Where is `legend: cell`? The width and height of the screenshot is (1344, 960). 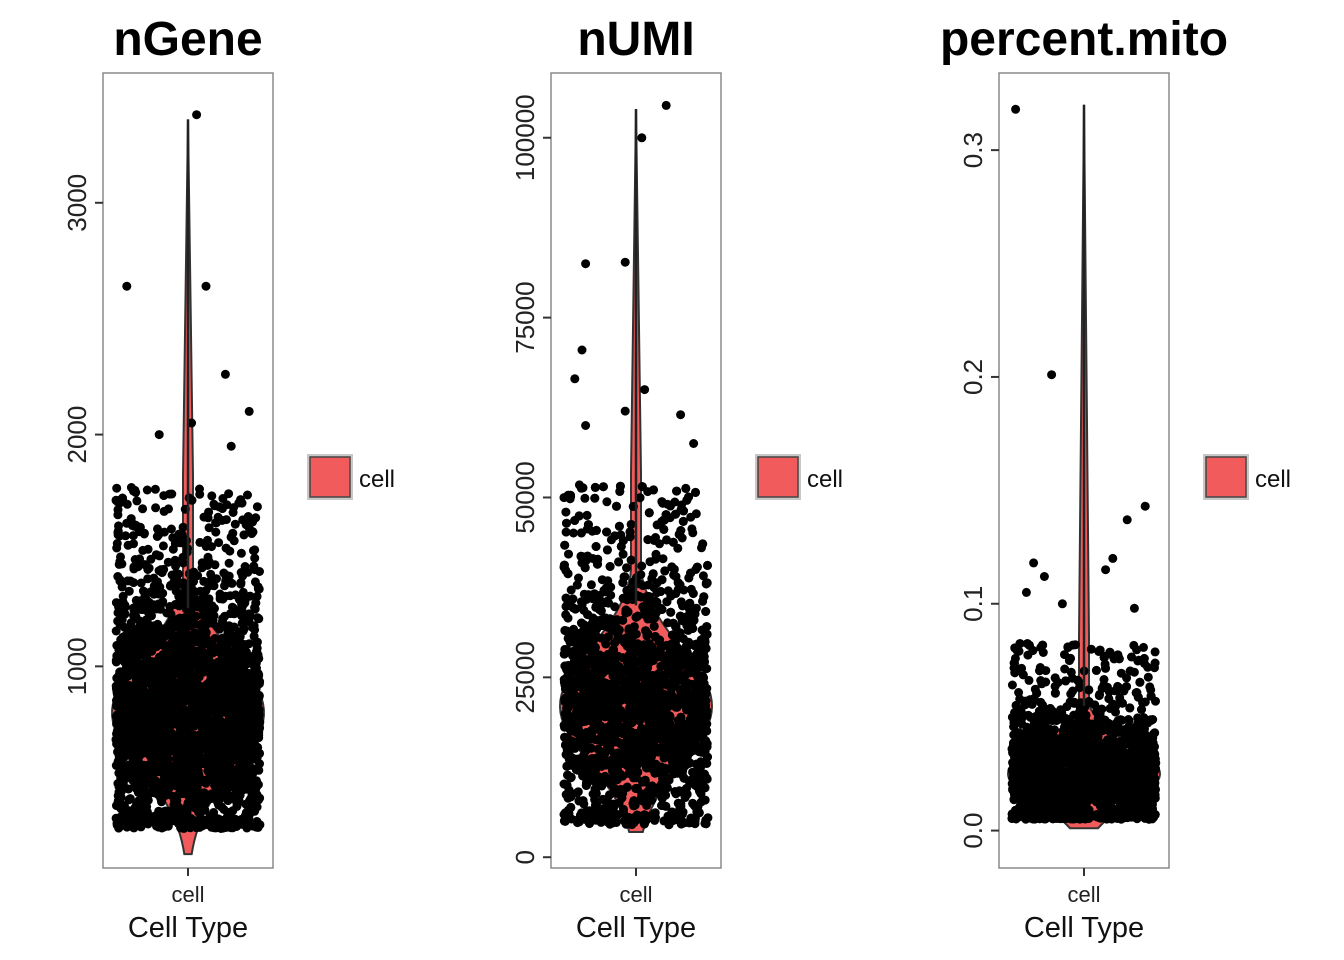 legend: cell is located at coordinates (351, 477).